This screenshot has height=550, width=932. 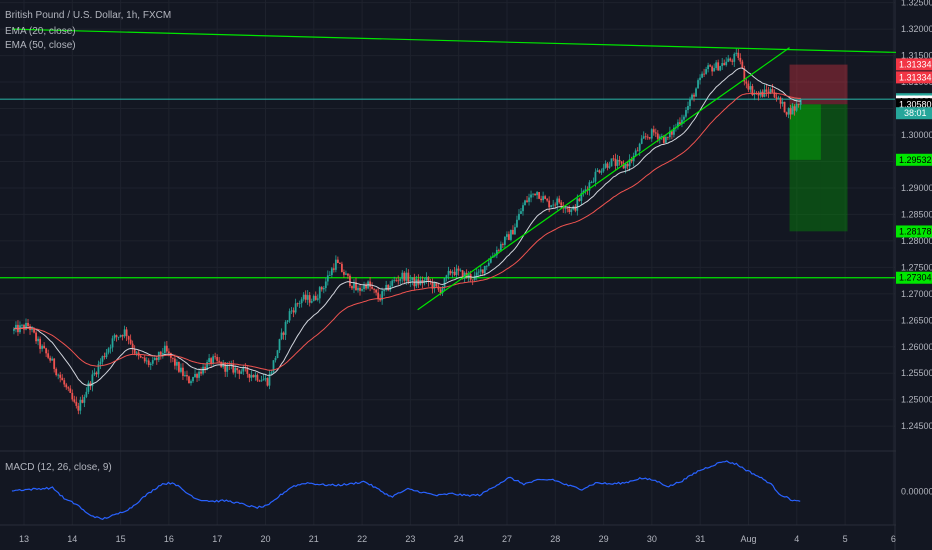 I want to click on time-tick-label: 24, so click(x=459, y=539).